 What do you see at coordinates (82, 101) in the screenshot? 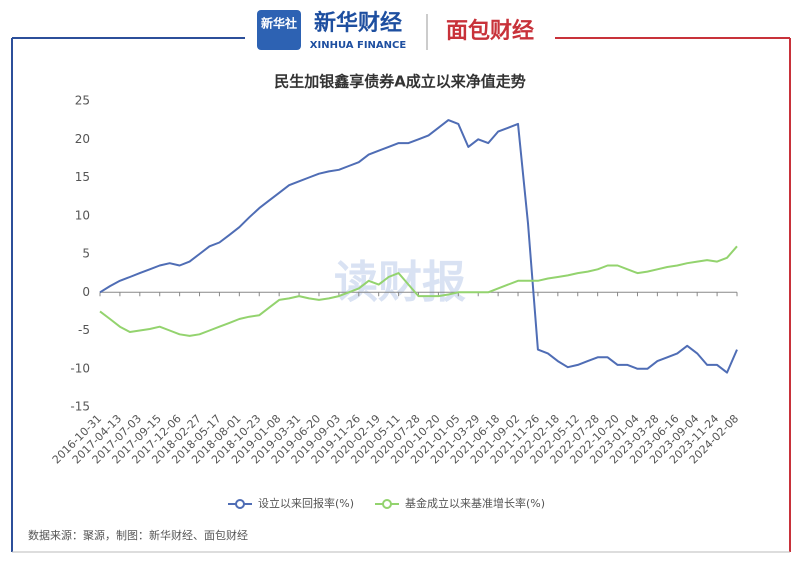
I see `y-tick-label: 25` at bounding box center [82, 101].